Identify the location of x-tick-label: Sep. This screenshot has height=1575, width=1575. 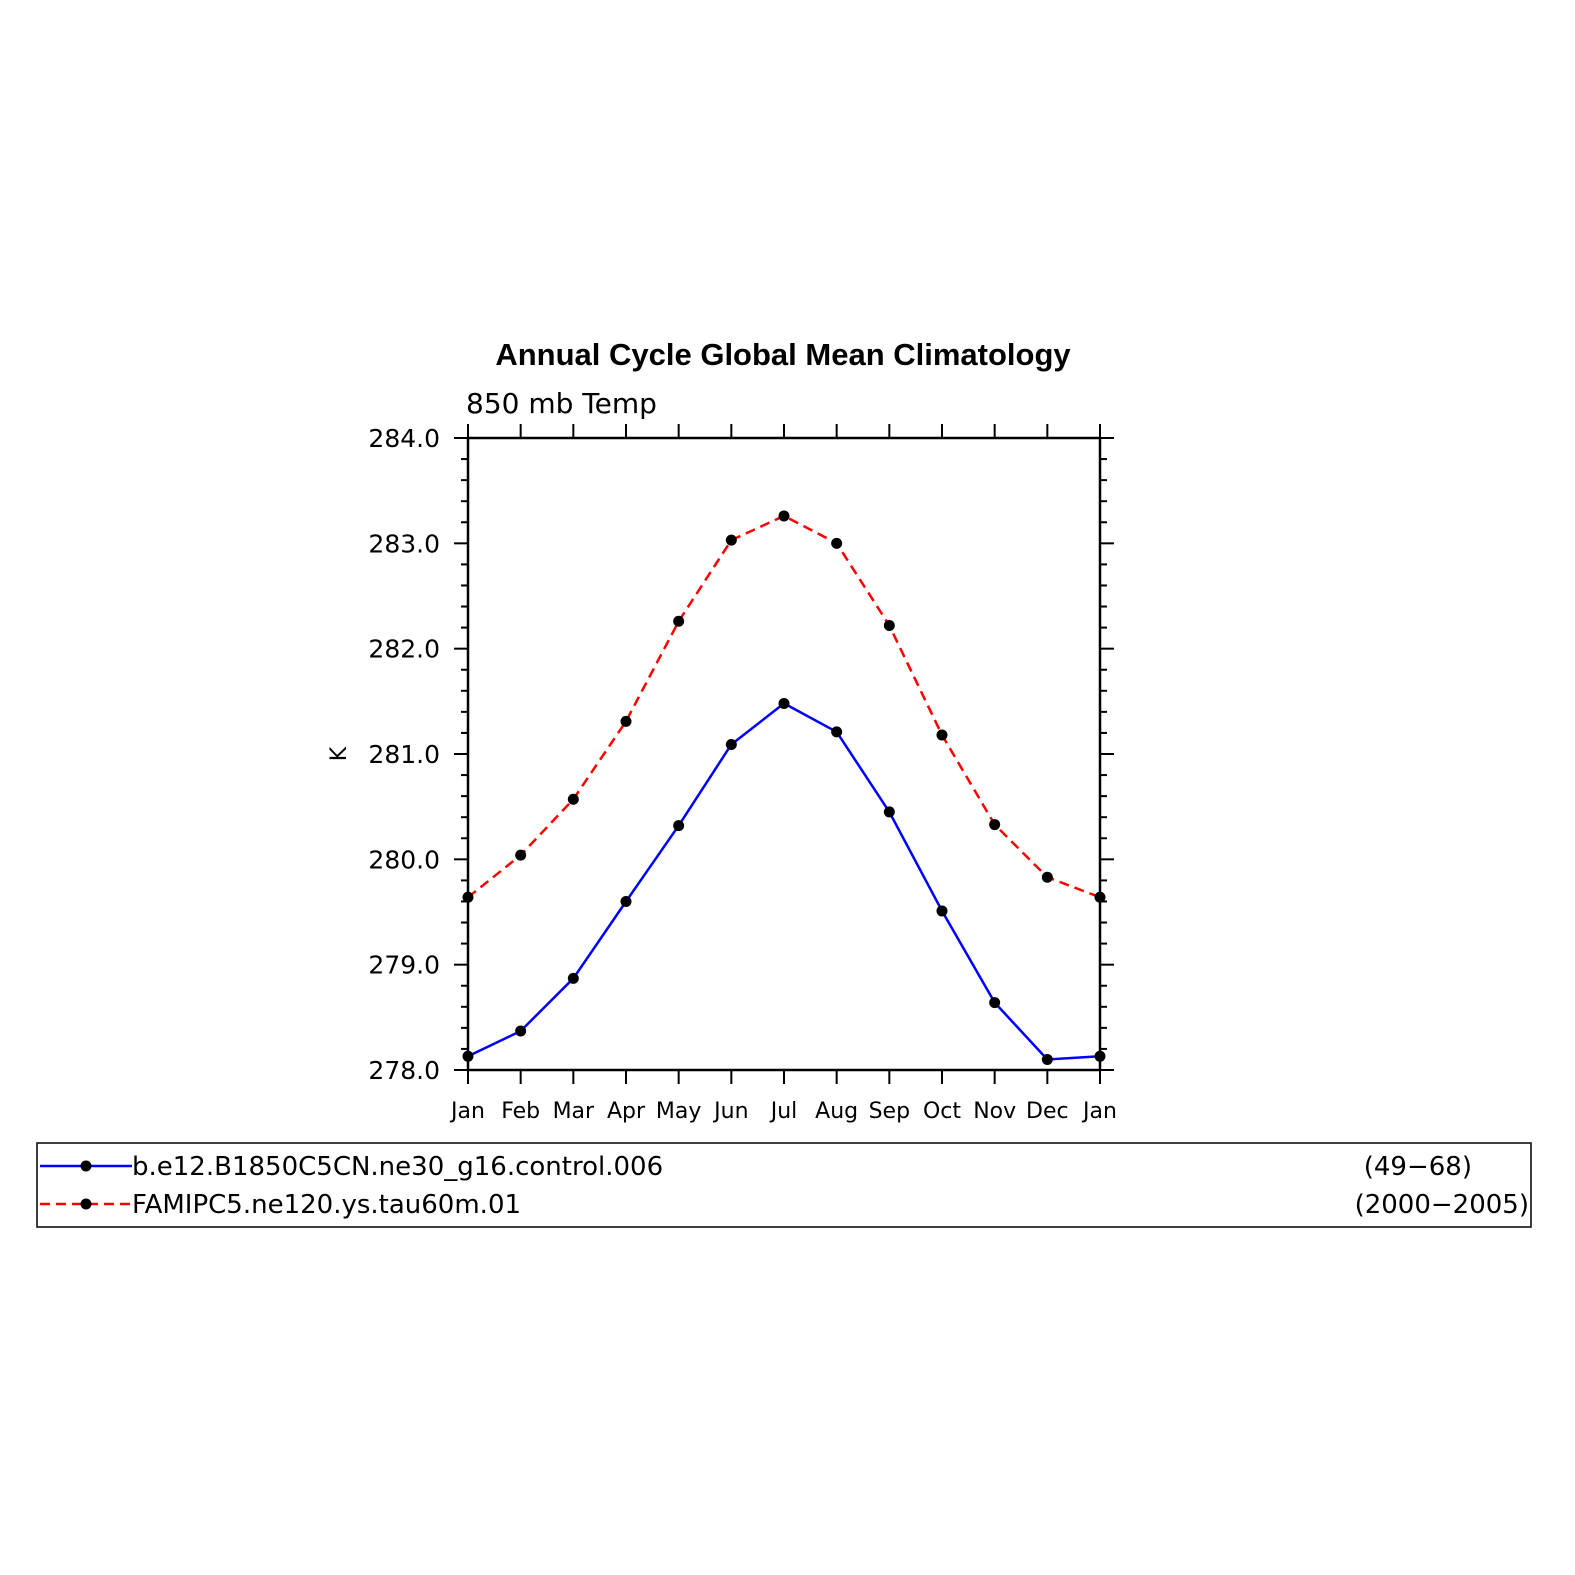
(889, 1111).